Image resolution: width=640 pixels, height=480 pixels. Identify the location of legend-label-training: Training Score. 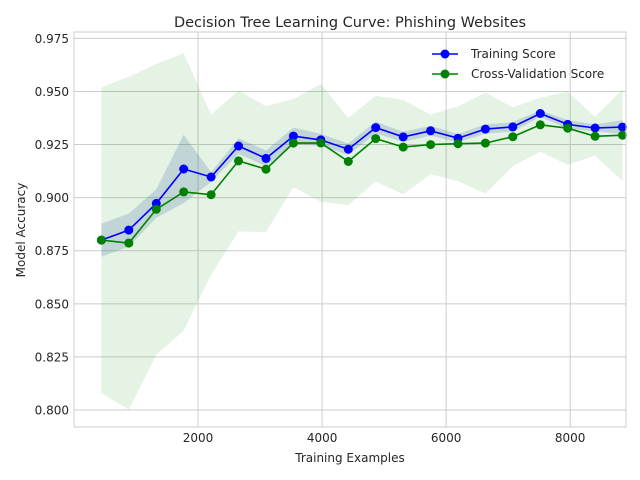
(513, 54).